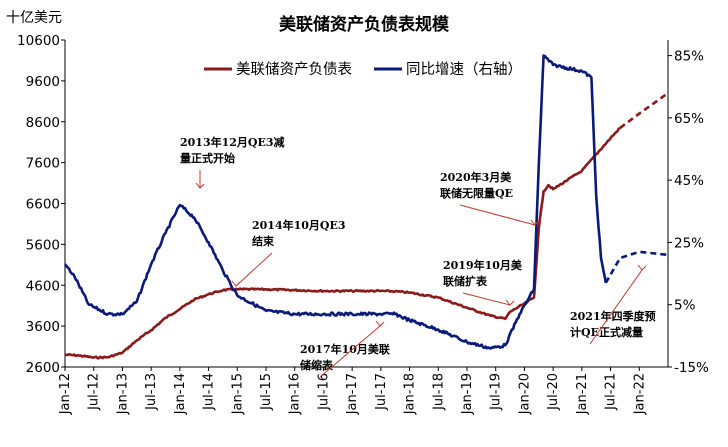 The height and width of the screenshot is (447, 728). I want to click on x-tick-label: Jan-16, so click(295, 394).